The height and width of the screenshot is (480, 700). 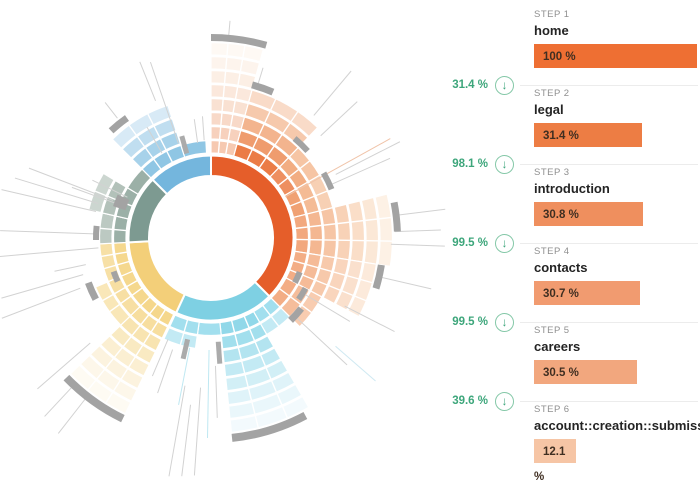 What do you see at coordinates (557, 346) in the screenshot?
I see `step-name: careers` at bounding box center [557, 346].